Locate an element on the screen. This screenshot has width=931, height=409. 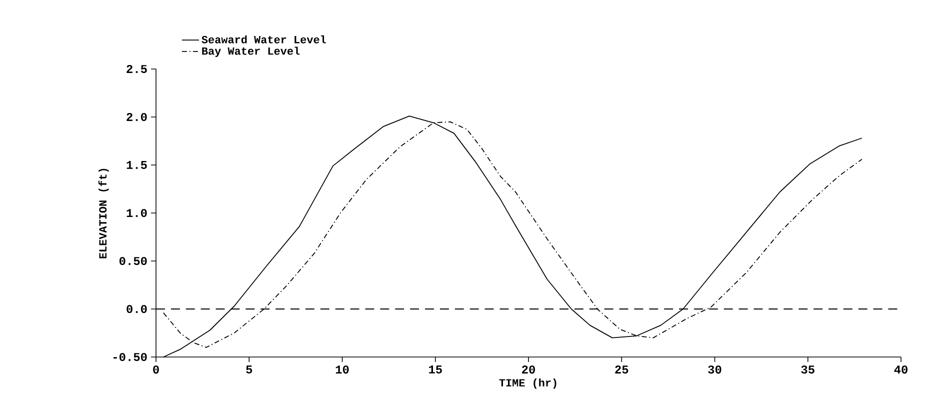
x-tick-label: 15 is located at coordinates (435, 370).